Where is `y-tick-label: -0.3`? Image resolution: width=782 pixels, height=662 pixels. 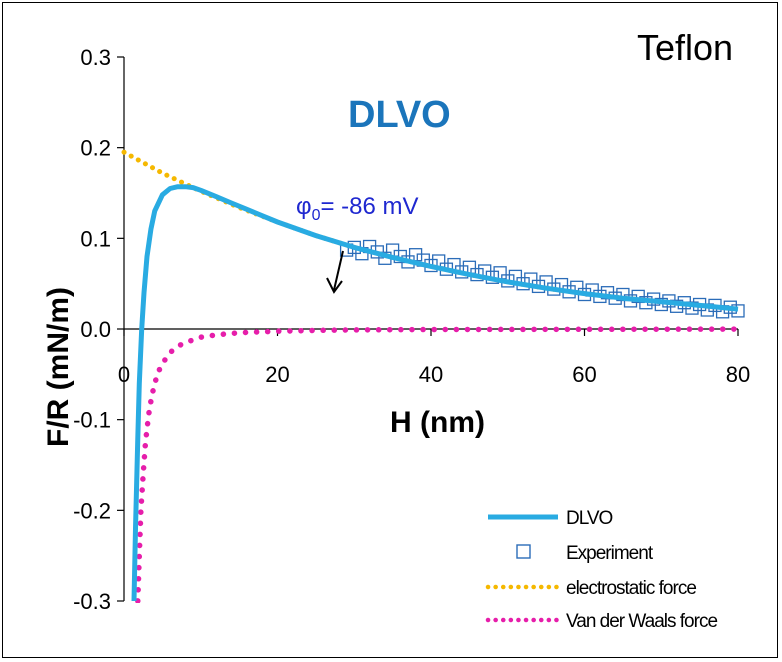 y-tick-label: -0.3 is located at coordinates (92, 601).